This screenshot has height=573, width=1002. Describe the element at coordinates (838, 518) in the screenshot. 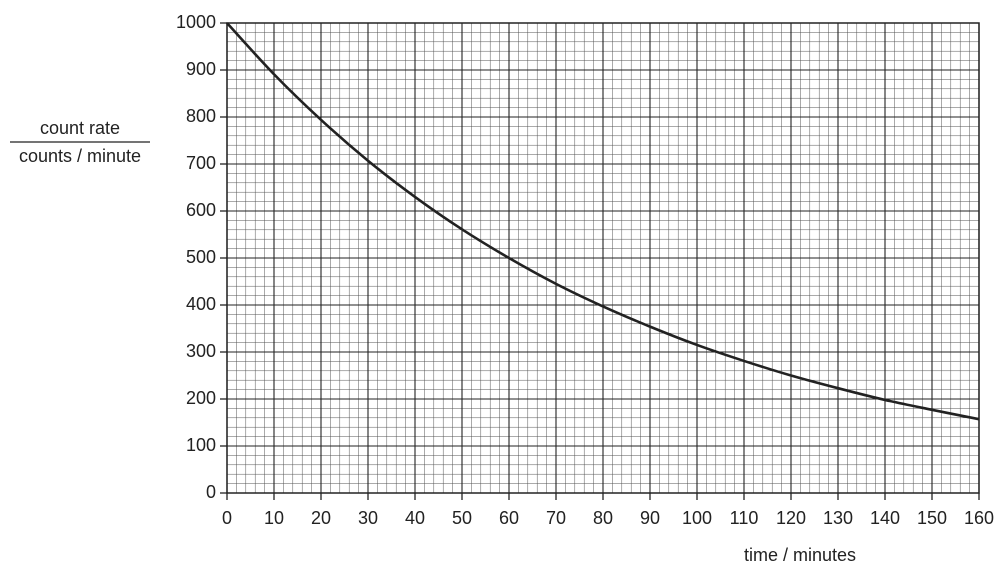

I see `x-tick-label: 130` at that location.